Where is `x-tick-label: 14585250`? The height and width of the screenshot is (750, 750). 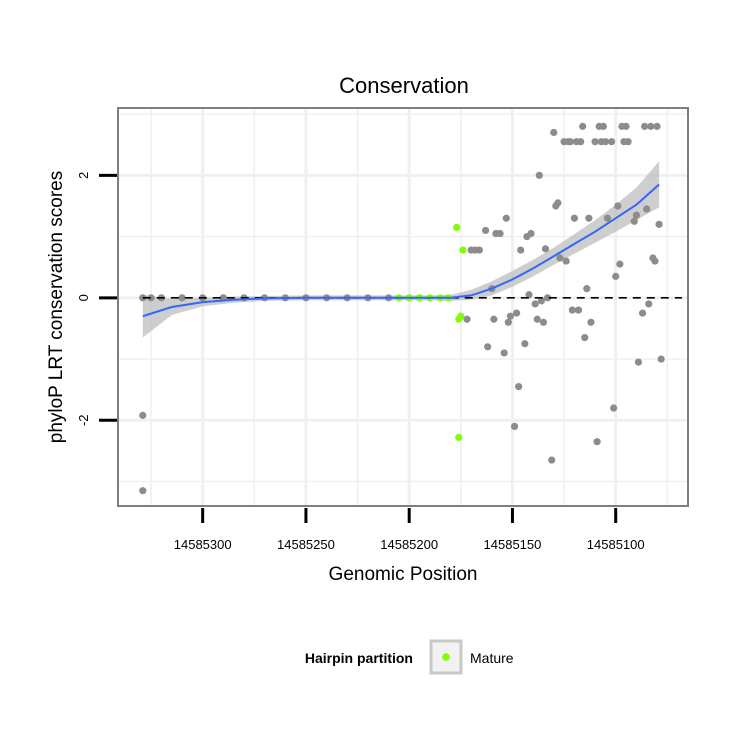 x-tick-label: 14585250 is located at coordinates (306, 544).